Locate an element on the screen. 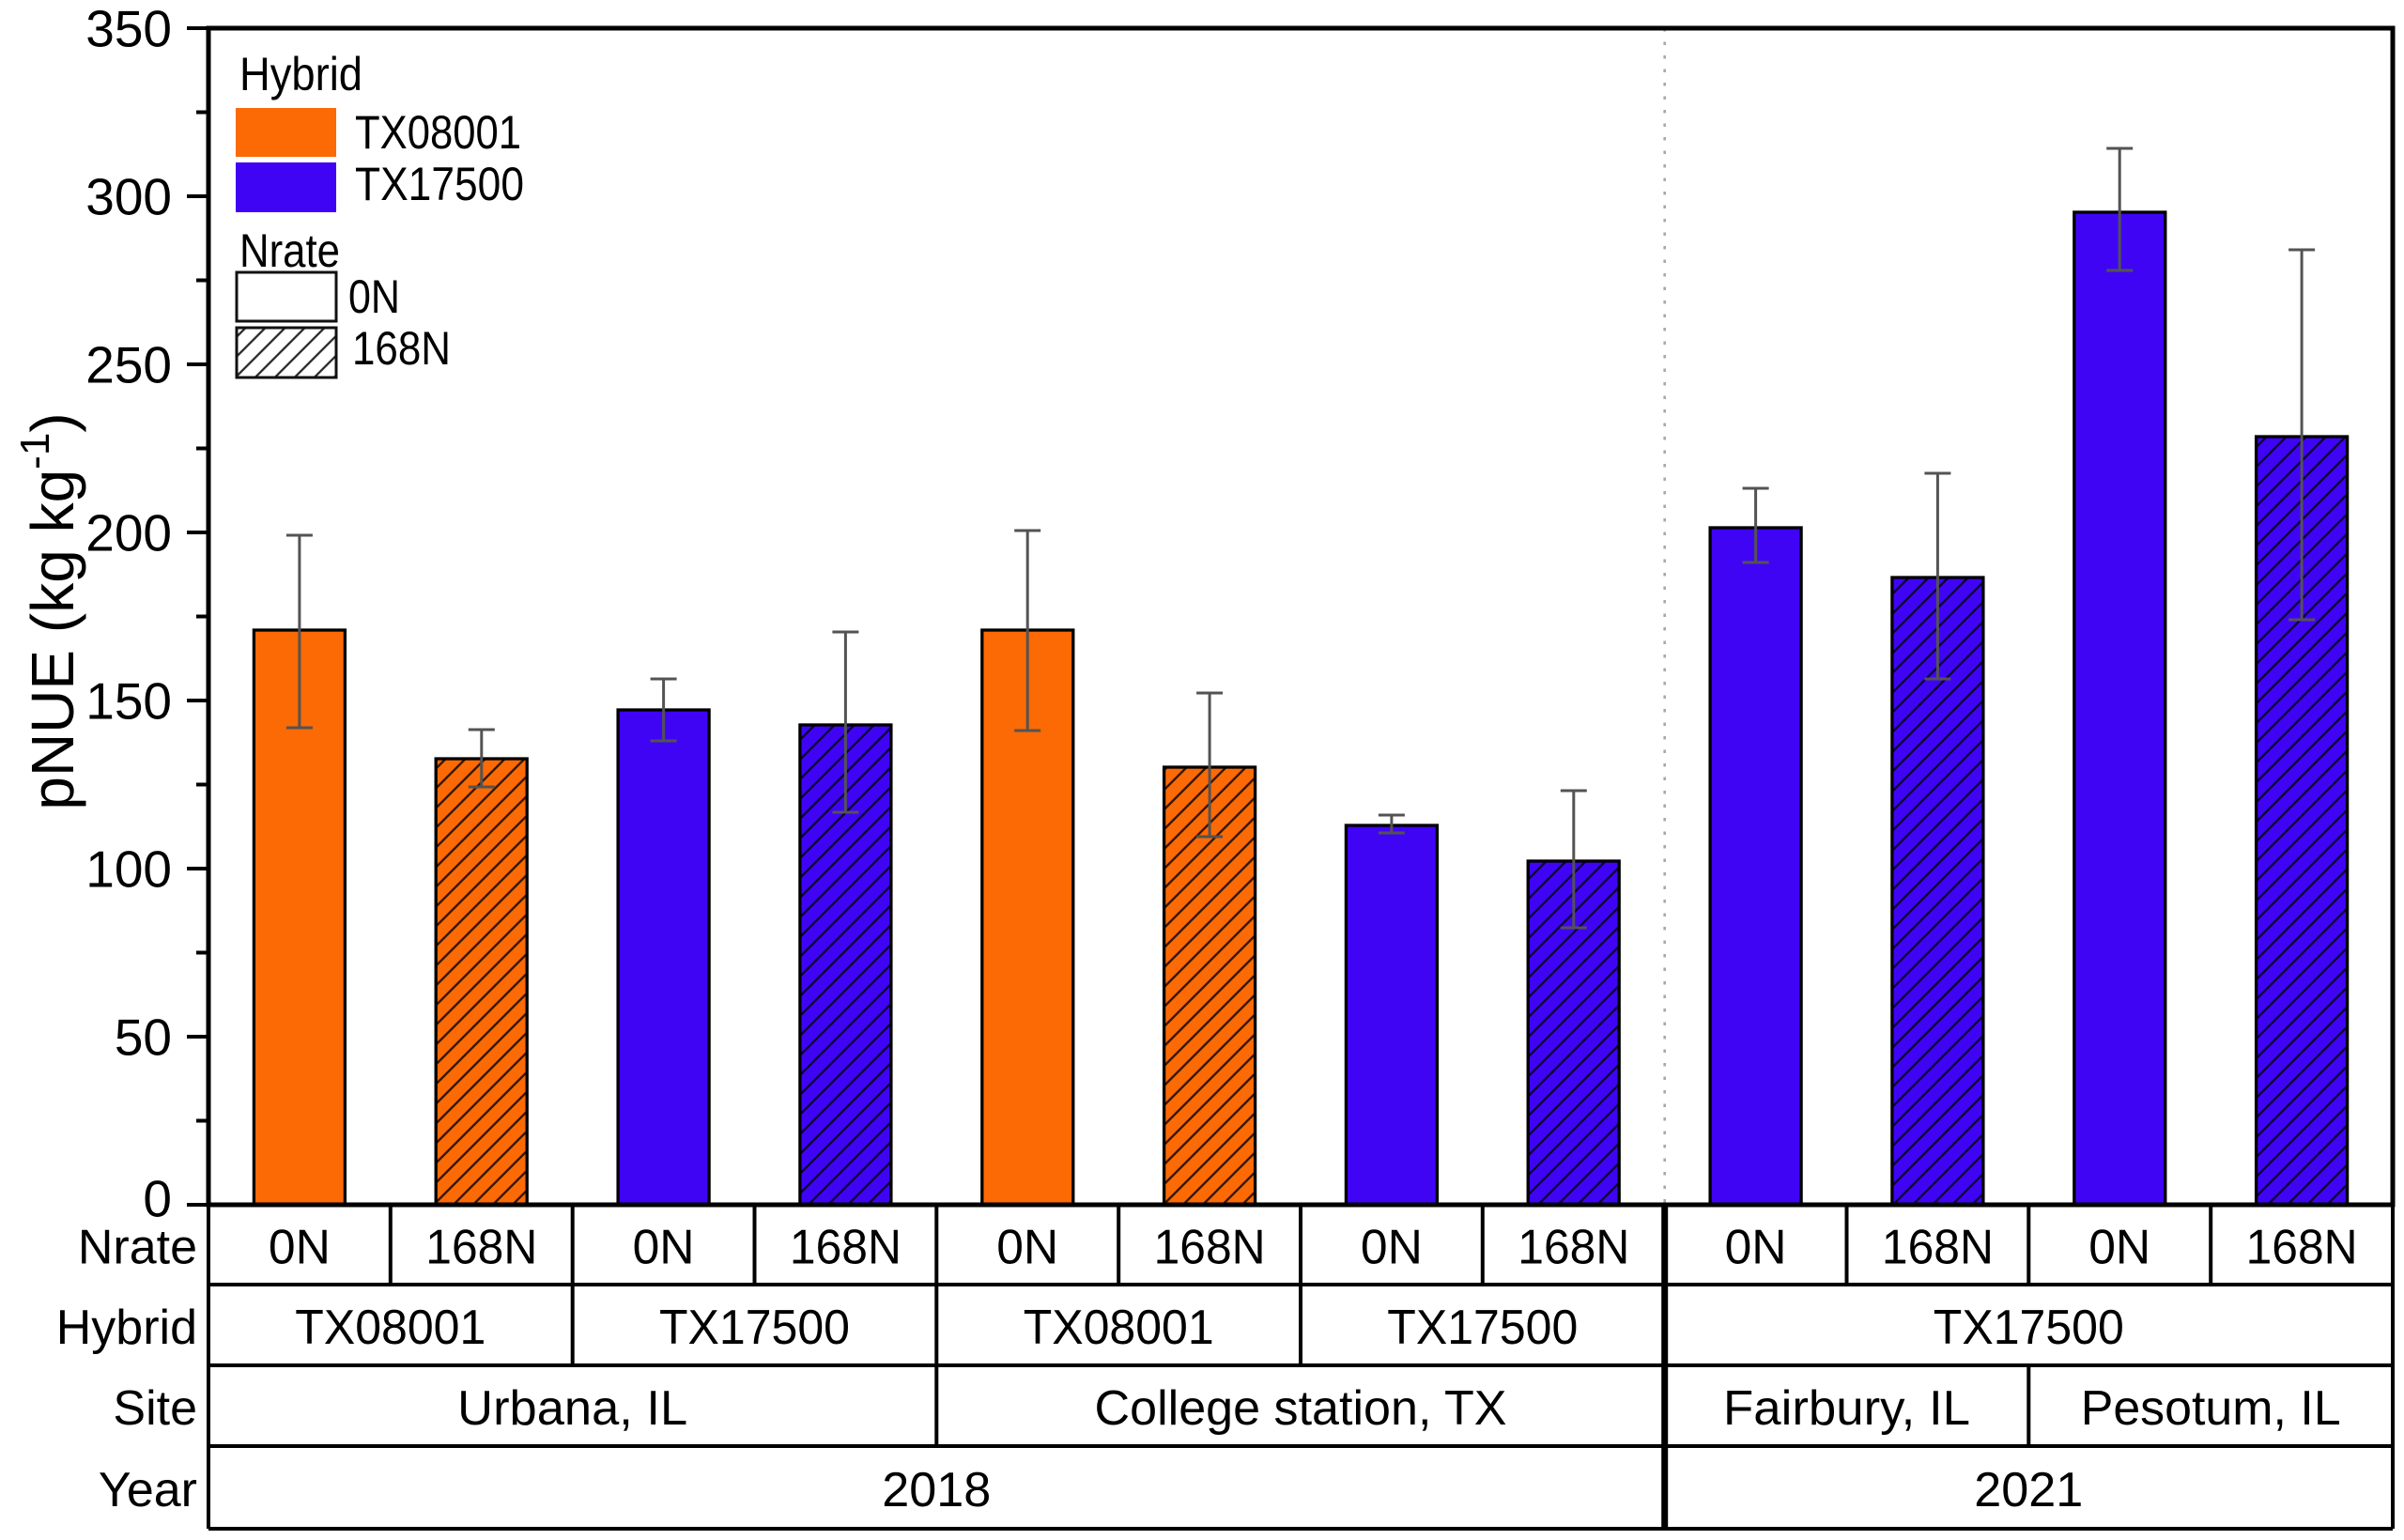 The image size is (2404, 1540). svg-text: College station, TX is located at coordinates (1301, 1408).